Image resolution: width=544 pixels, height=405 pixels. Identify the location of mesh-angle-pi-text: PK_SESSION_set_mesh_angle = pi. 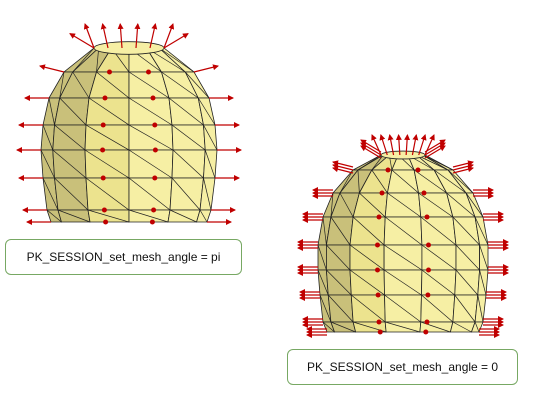
(123, 257).